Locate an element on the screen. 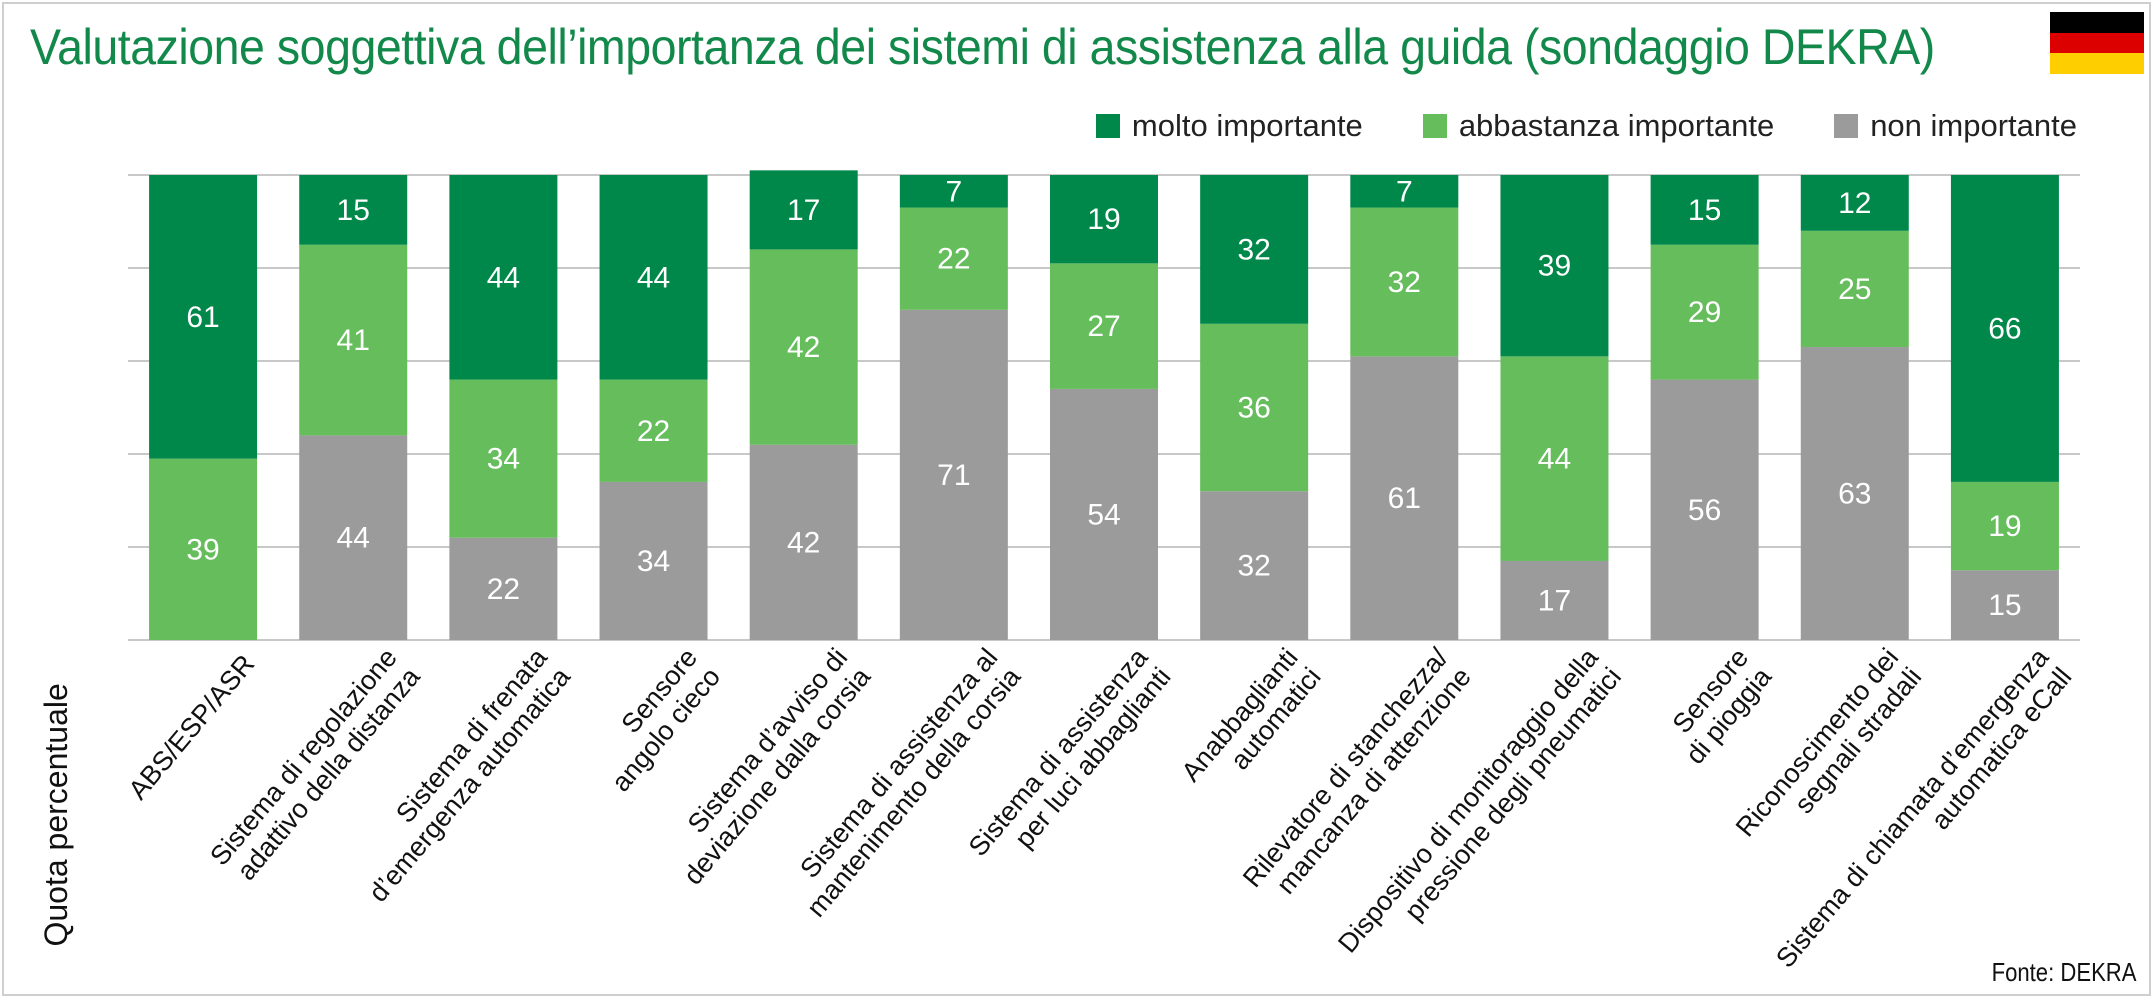  germany-flag-icon is located at coordinates (2097, 43).